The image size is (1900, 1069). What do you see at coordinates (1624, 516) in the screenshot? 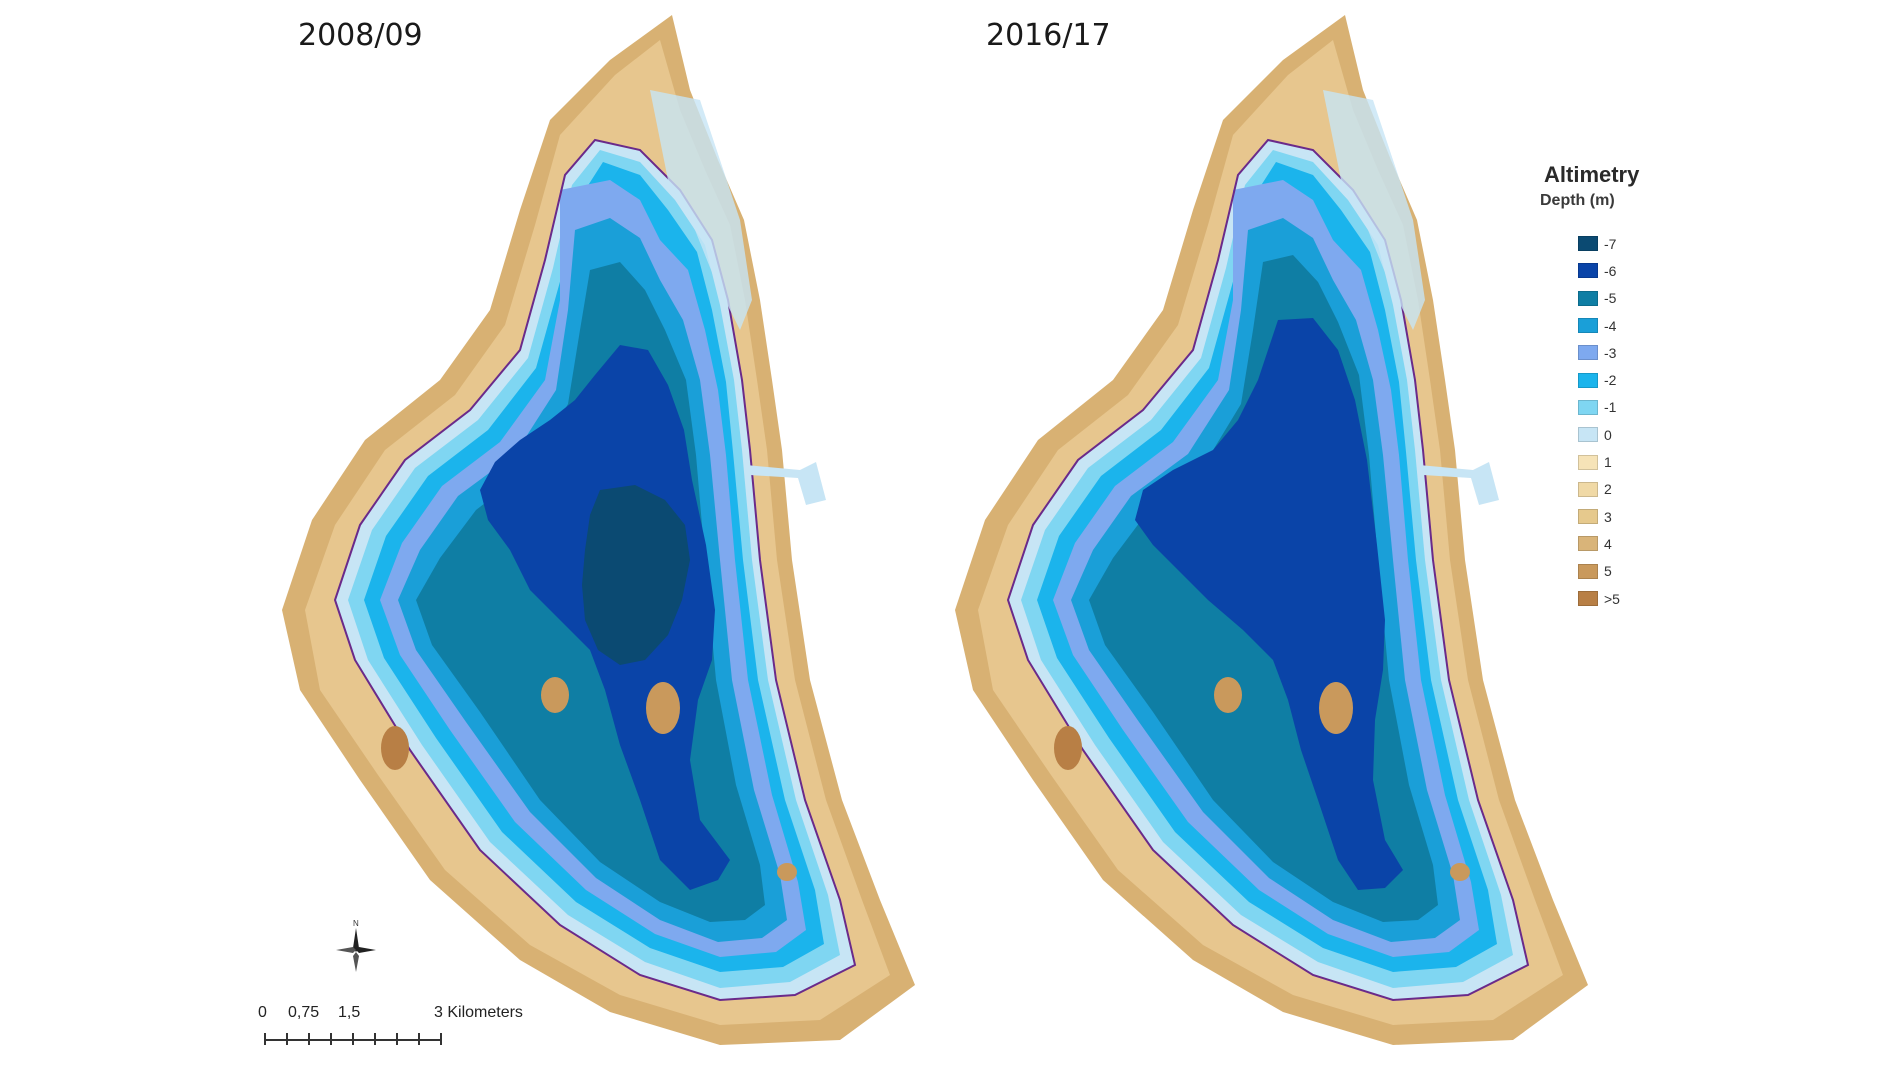
I see `legend-item: 3` at bounding box center [1624, 516].